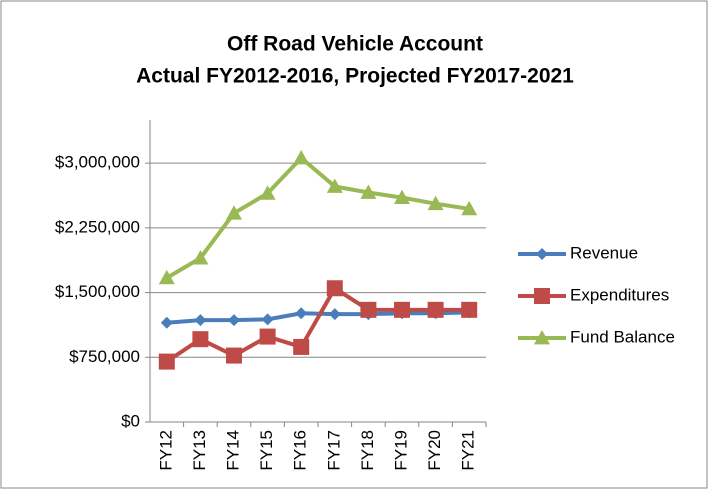 This screenshot has height=491, width=710. What do you see at coordinates (300, 450) in the screenshot?
I see `x-tick-label: FY16` at bounding box center [300, 450].